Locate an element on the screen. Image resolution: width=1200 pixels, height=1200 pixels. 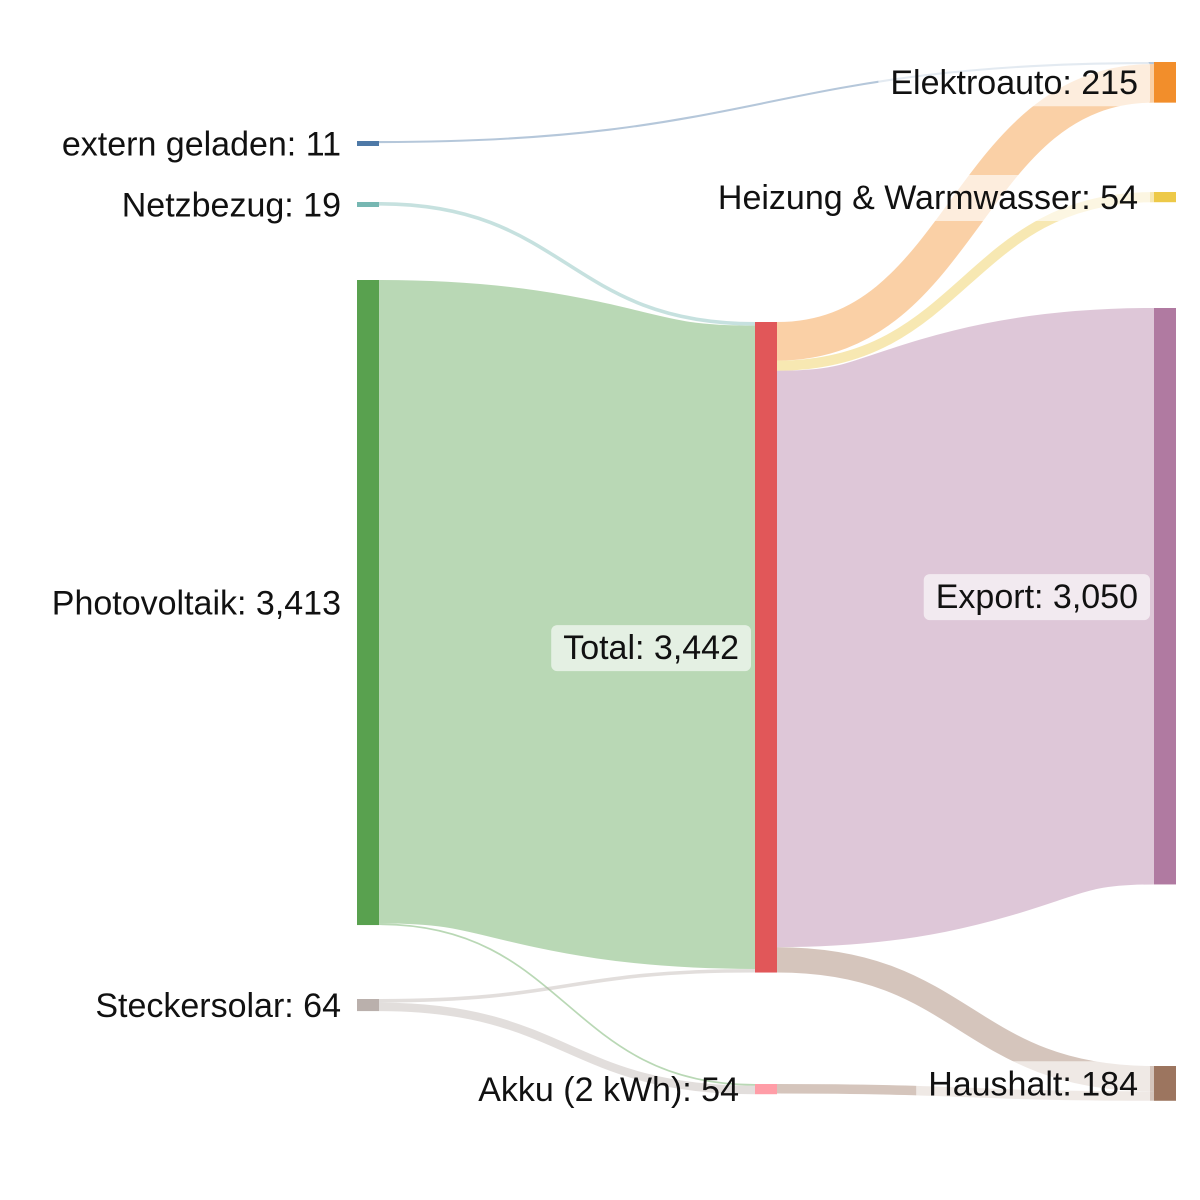
node-export is located at coordinates (1165, 596).